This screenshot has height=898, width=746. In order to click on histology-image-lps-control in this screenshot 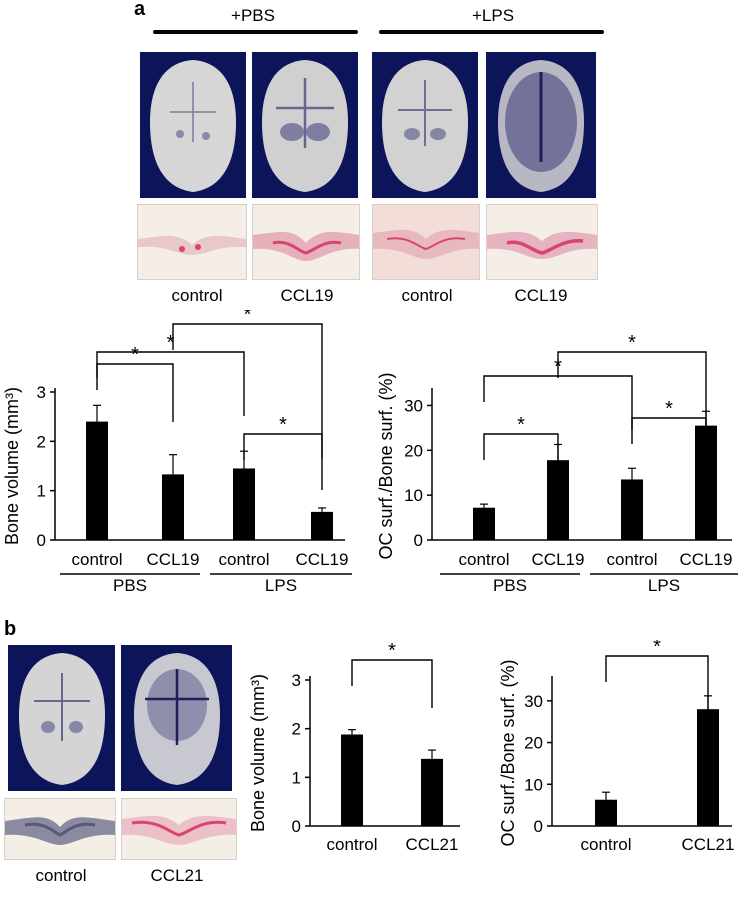, I will do `click(426, 242)`.